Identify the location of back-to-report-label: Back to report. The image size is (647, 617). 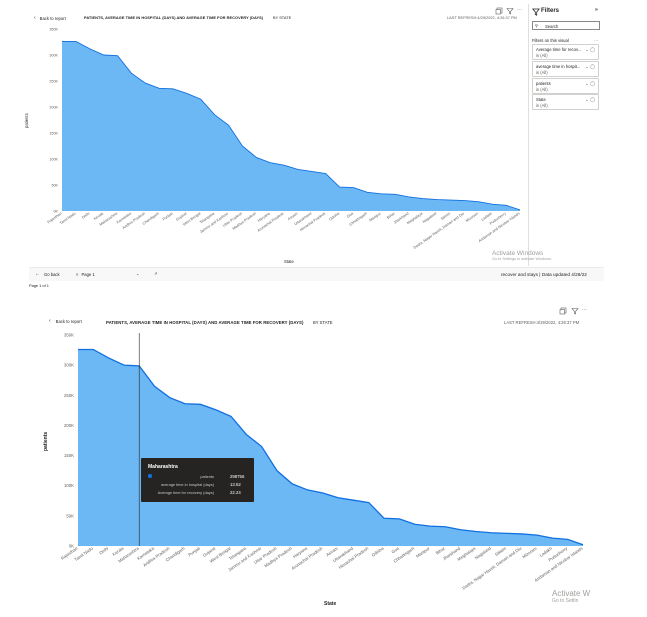
(68, 321).